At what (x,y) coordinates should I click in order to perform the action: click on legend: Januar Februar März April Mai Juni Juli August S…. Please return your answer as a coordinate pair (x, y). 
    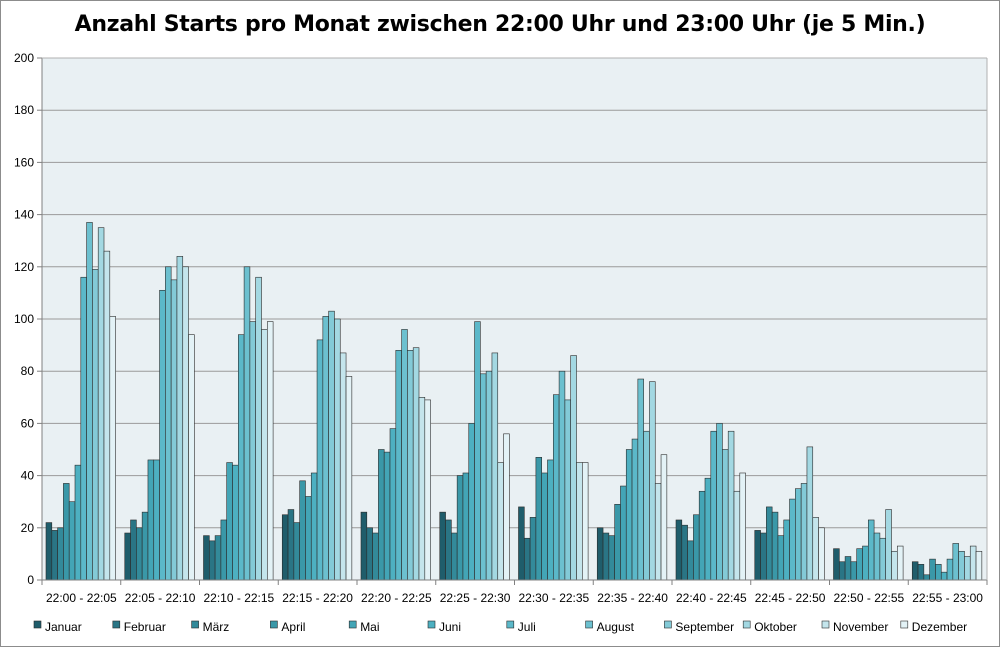
    Looking at the image, I should click on (500, 627).